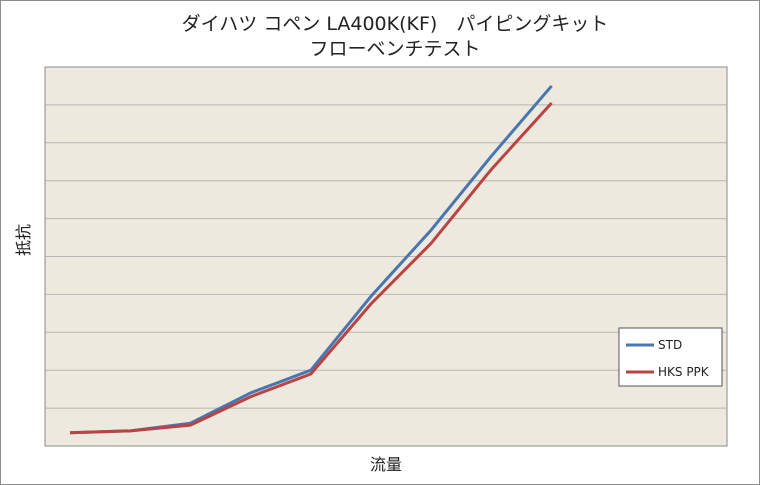 Image resolution: width=760 pixels, height=485 pixels. What do you see at coordinates (23, 240) in the screenshot?
I see `y-axis-label: 抵抗` at bounding box center [23, 240].